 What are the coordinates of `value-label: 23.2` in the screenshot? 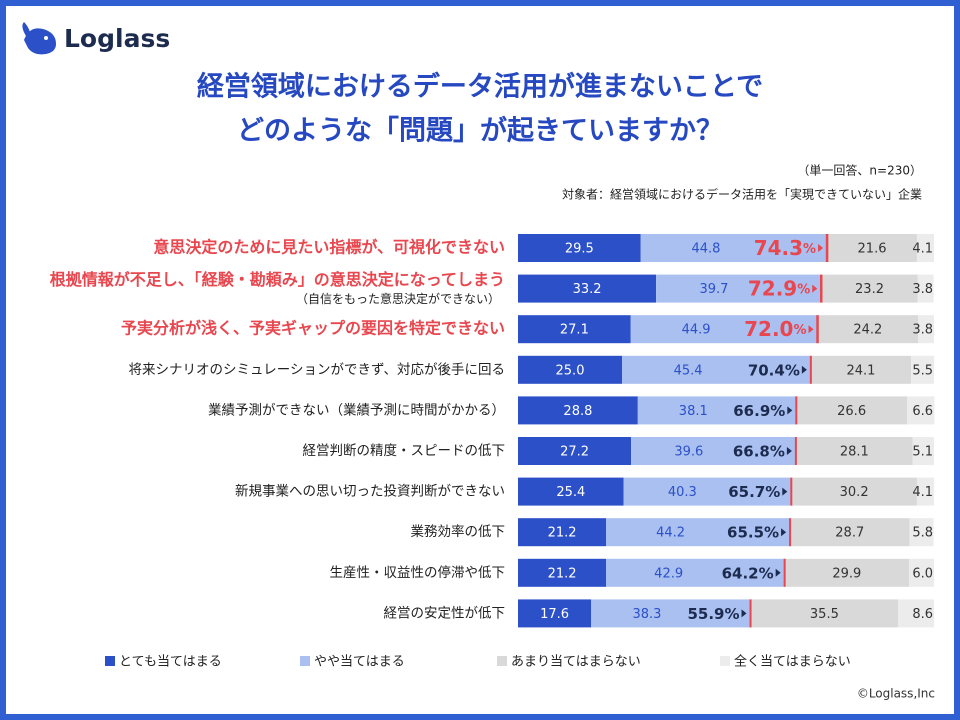 It's located at (869, 289).